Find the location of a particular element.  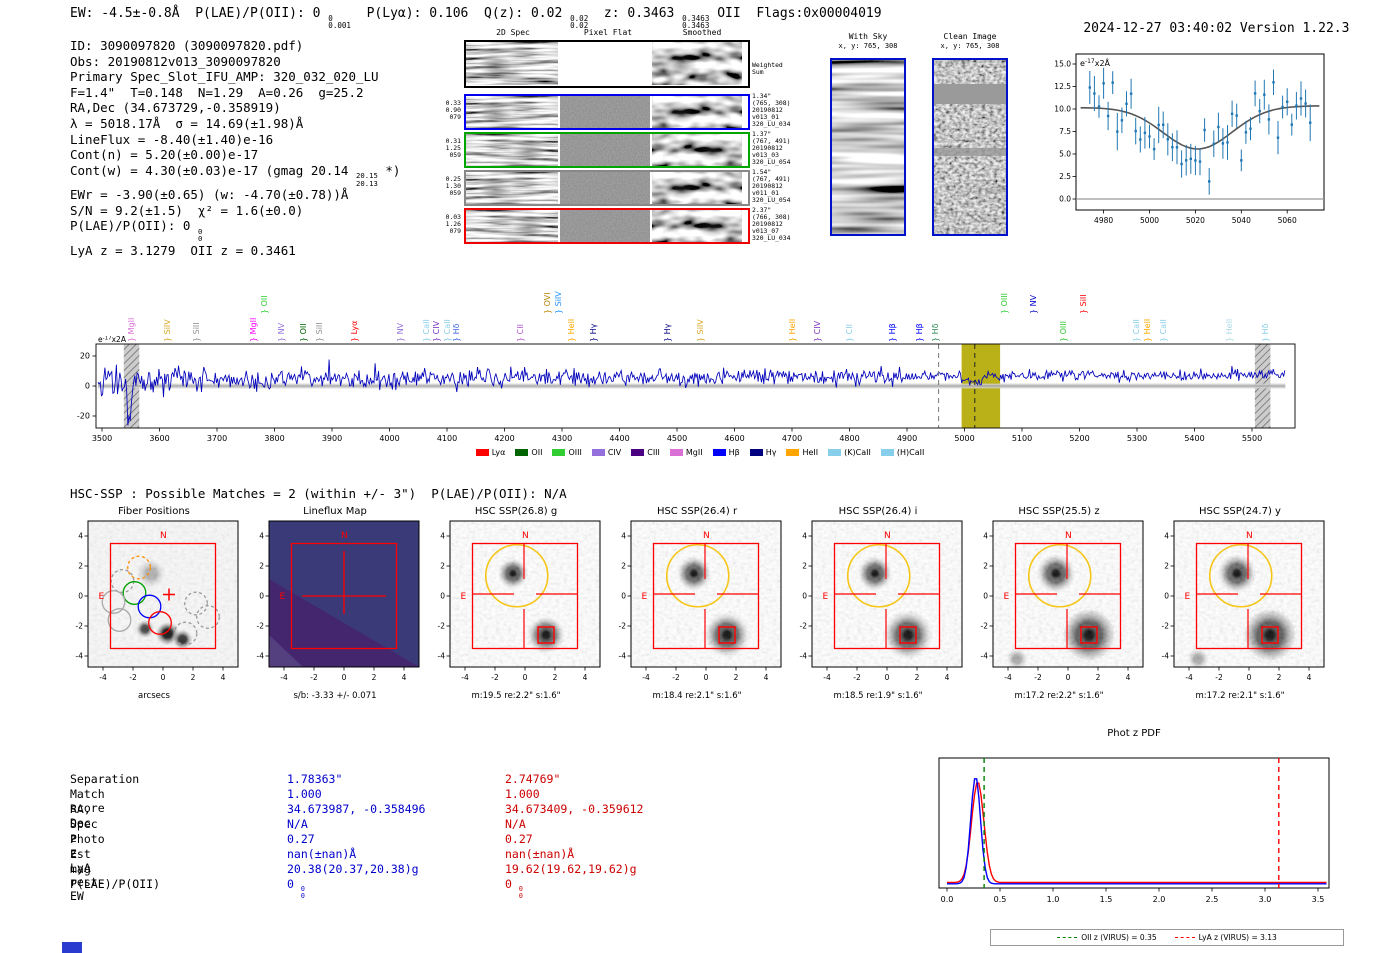

match-value: 0.27 is located at coordinates (301, 839).